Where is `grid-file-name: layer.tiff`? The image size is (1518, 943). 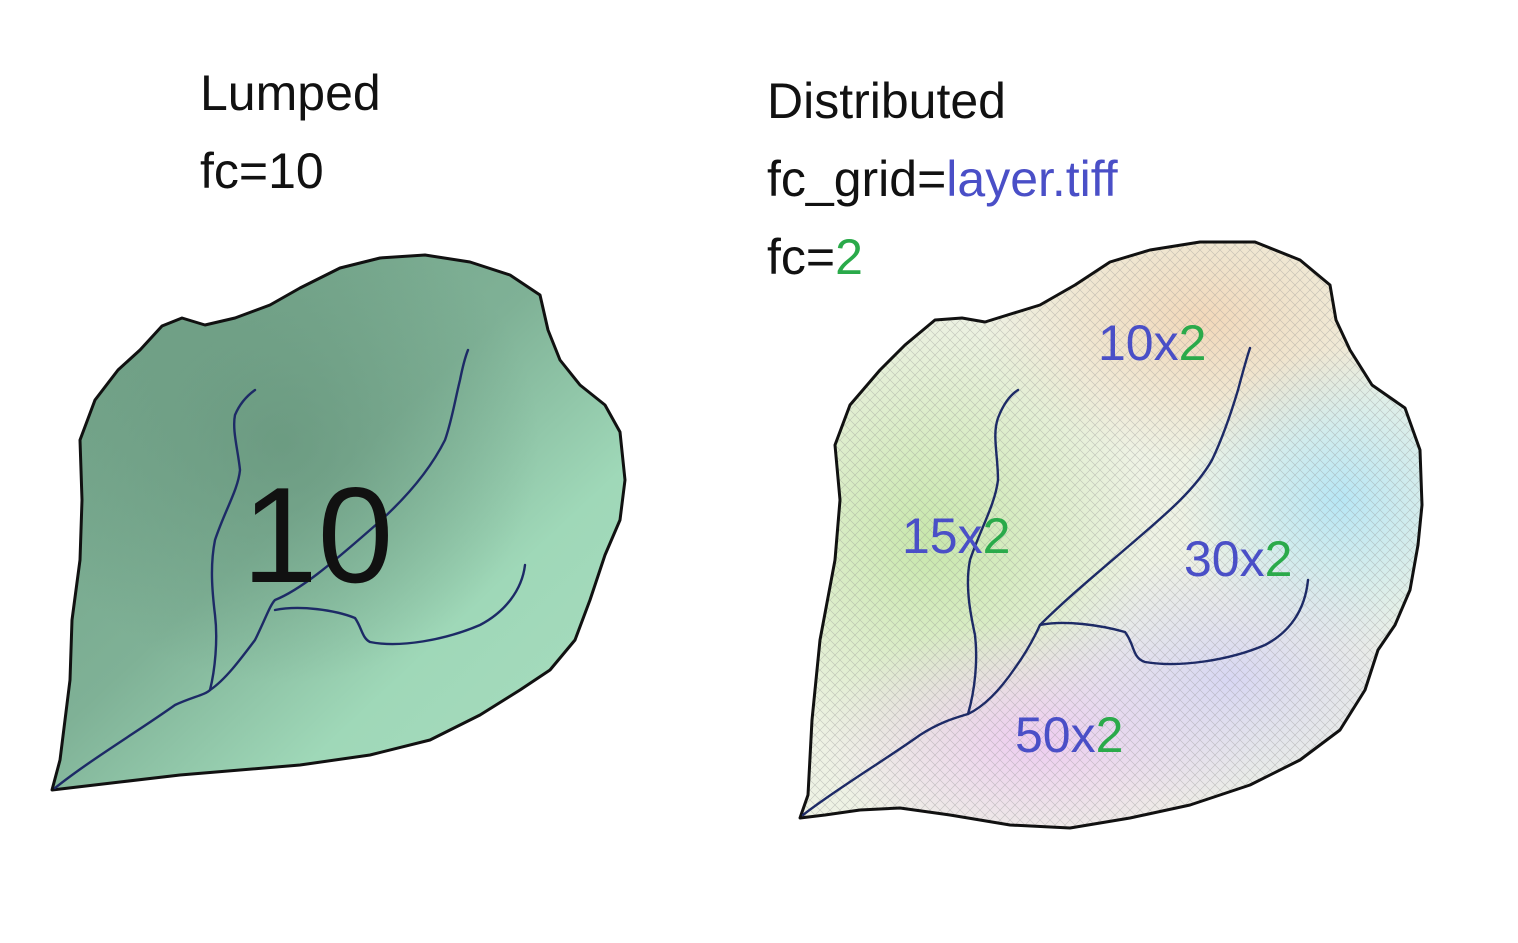
grid-file-name: layer.tiff is located at coordinates (1031, 179).